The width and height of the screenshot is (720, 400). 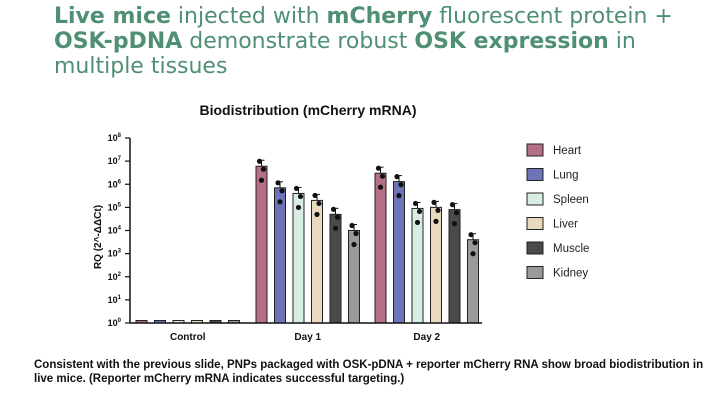 What do you see at coordinates (308, 110) in the screenshot?
I see `chart-title: Biodistribution (mCherry mRNA)` at bounding box center [308, 110].